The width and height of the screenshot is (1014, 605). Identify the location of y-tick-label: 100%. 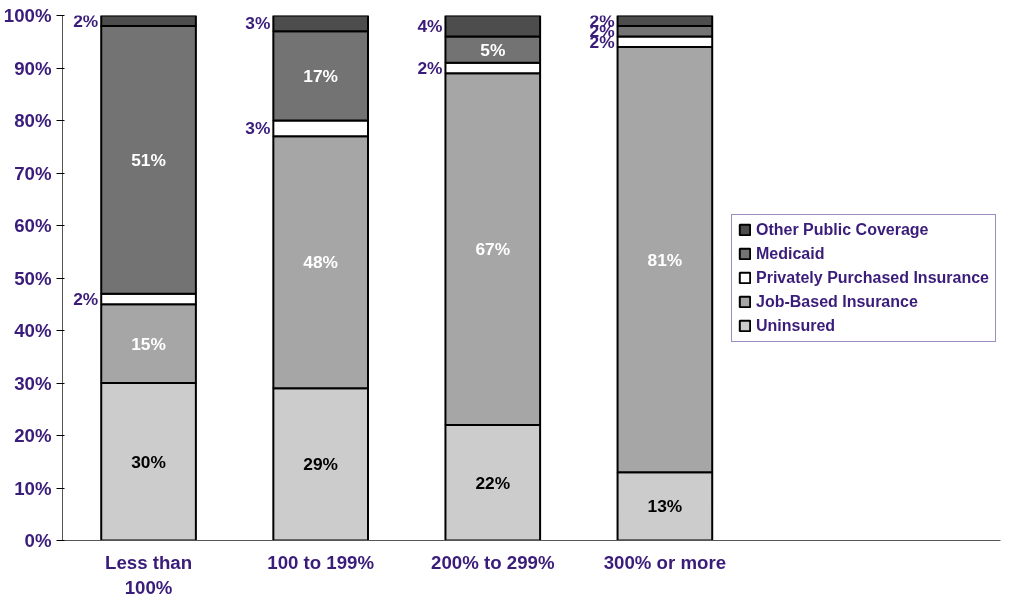
(27, 15).